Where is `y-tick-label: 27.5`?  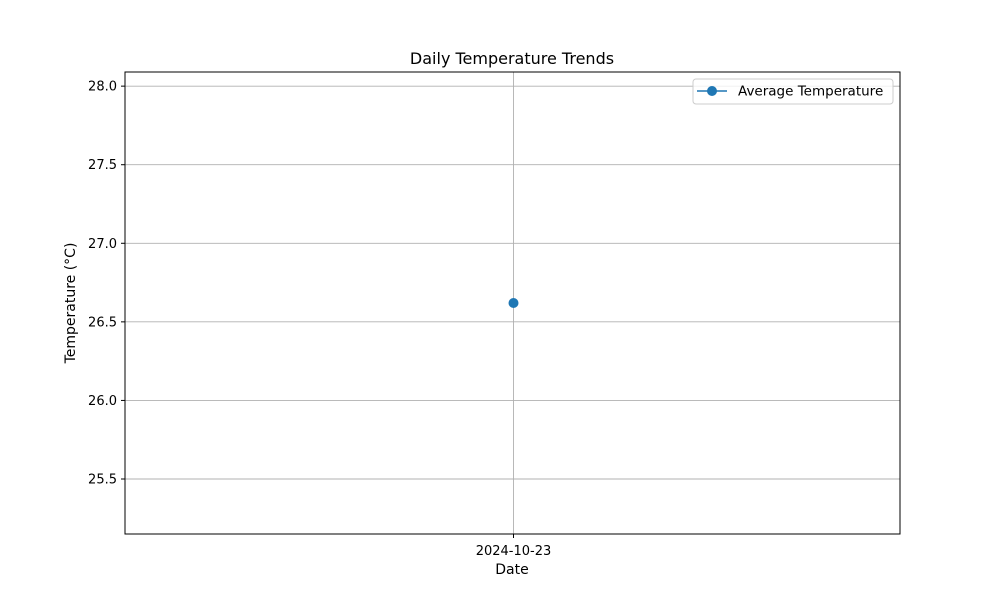
y-tick-label: 27.5 is located at coordinates (102, 165).